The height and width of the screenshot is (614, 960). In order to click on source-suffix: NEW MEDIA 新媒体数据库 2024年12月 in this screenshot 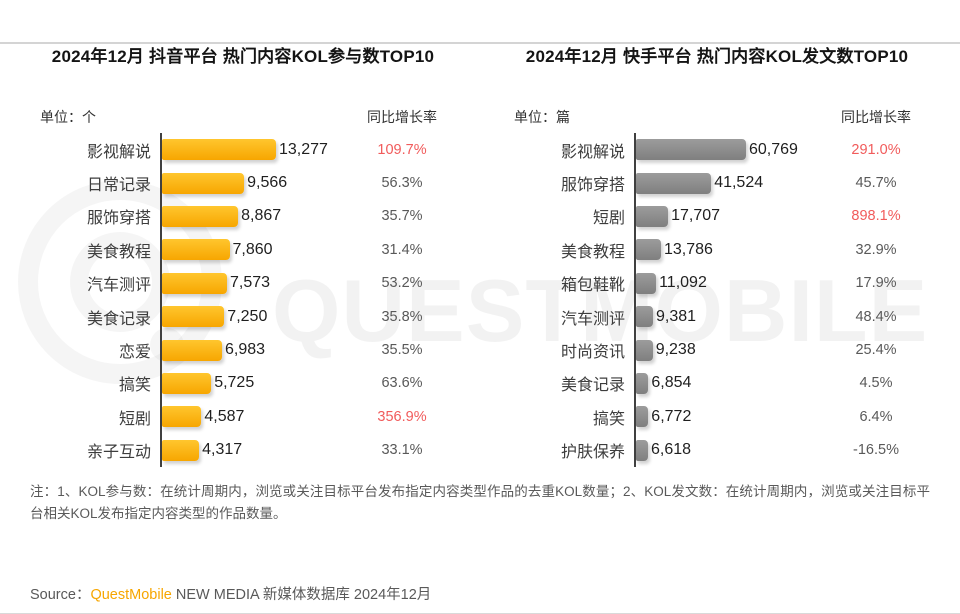, I will do `click(301, 595)`.